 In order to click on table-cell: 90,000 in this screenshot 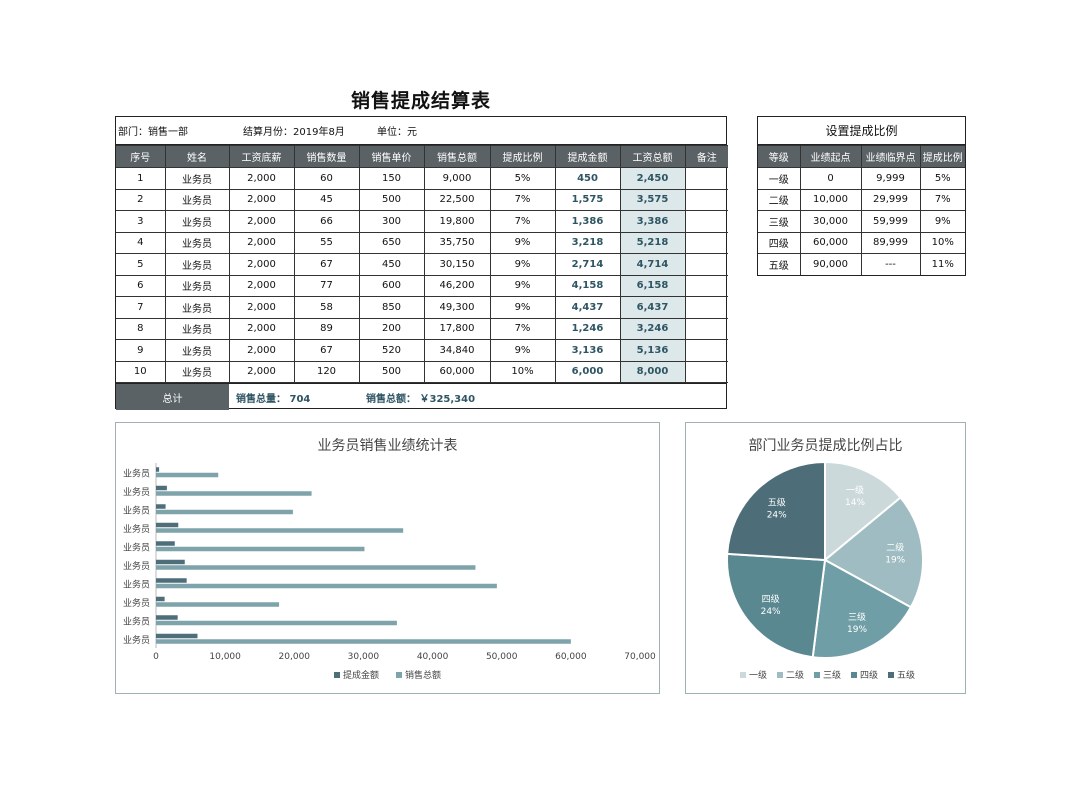, I will do `click(830, 264)`.